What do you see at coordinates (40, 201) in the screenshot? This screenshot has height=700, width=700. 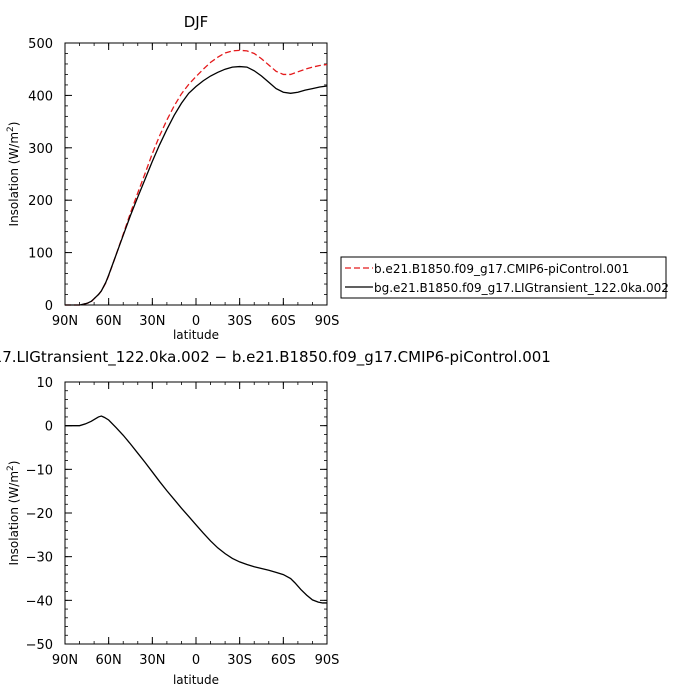 I see `y-tick-label: 200` at bounding box center [40, 201].